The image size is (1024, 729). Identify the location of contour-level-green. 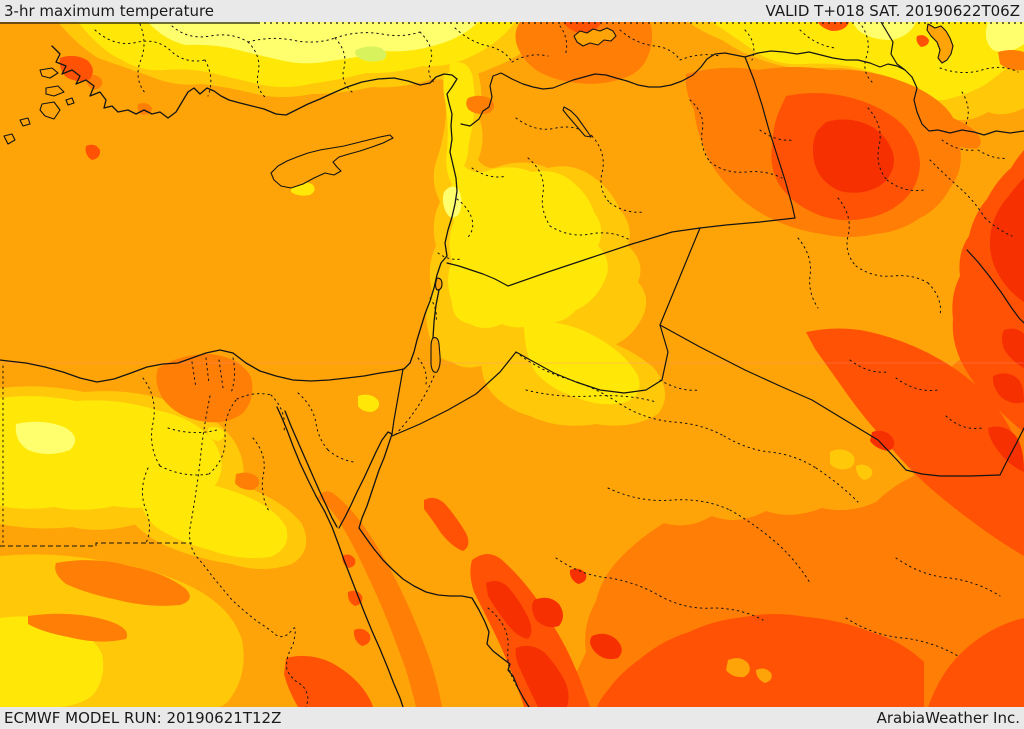
(371, 54).